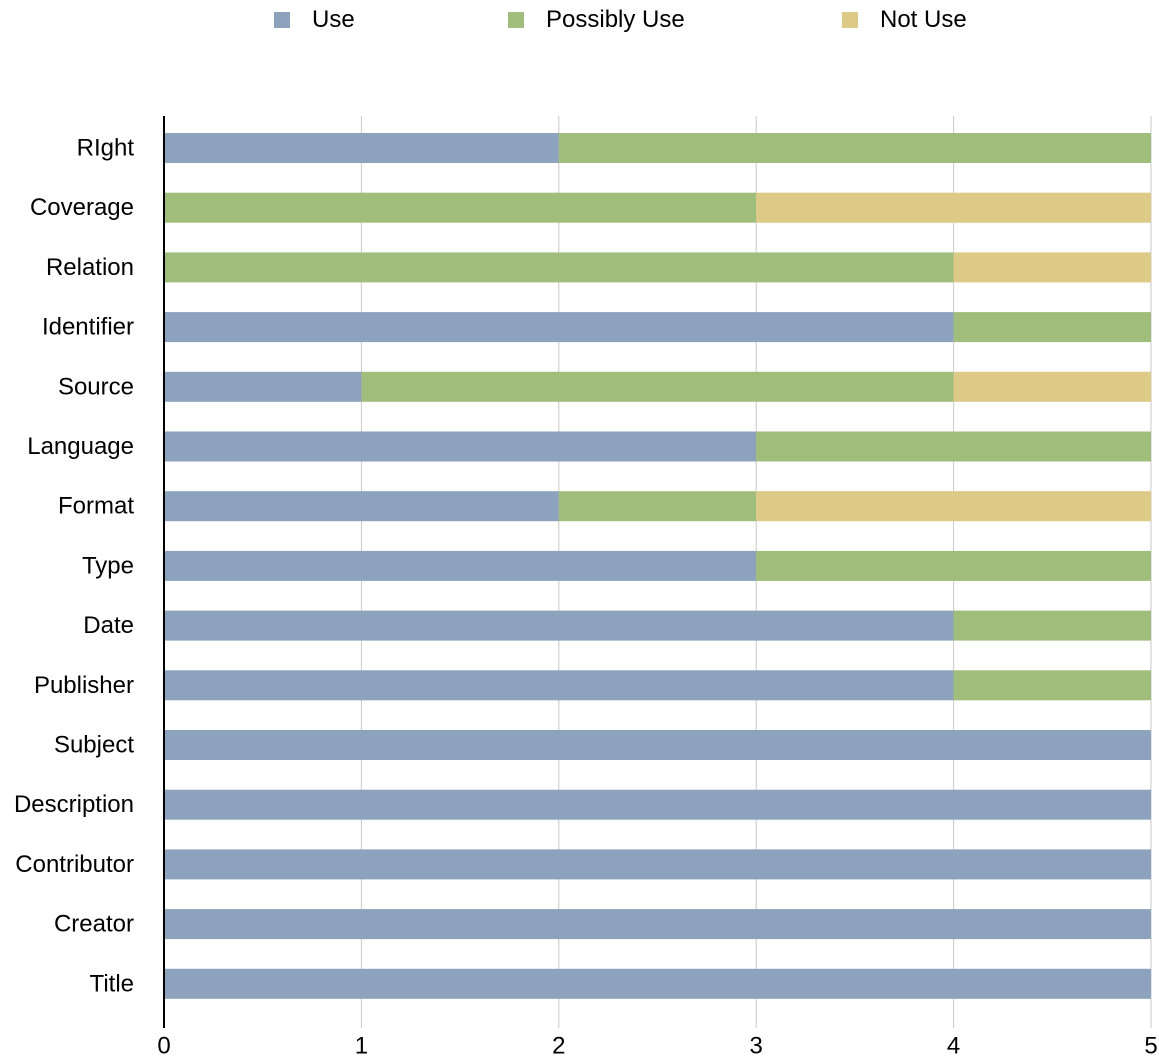 This screenshot has width=1159, height=1057. Describe the element at coordinates (657, 864) in the screenshot. I see `bar-use-contributor` at that location.